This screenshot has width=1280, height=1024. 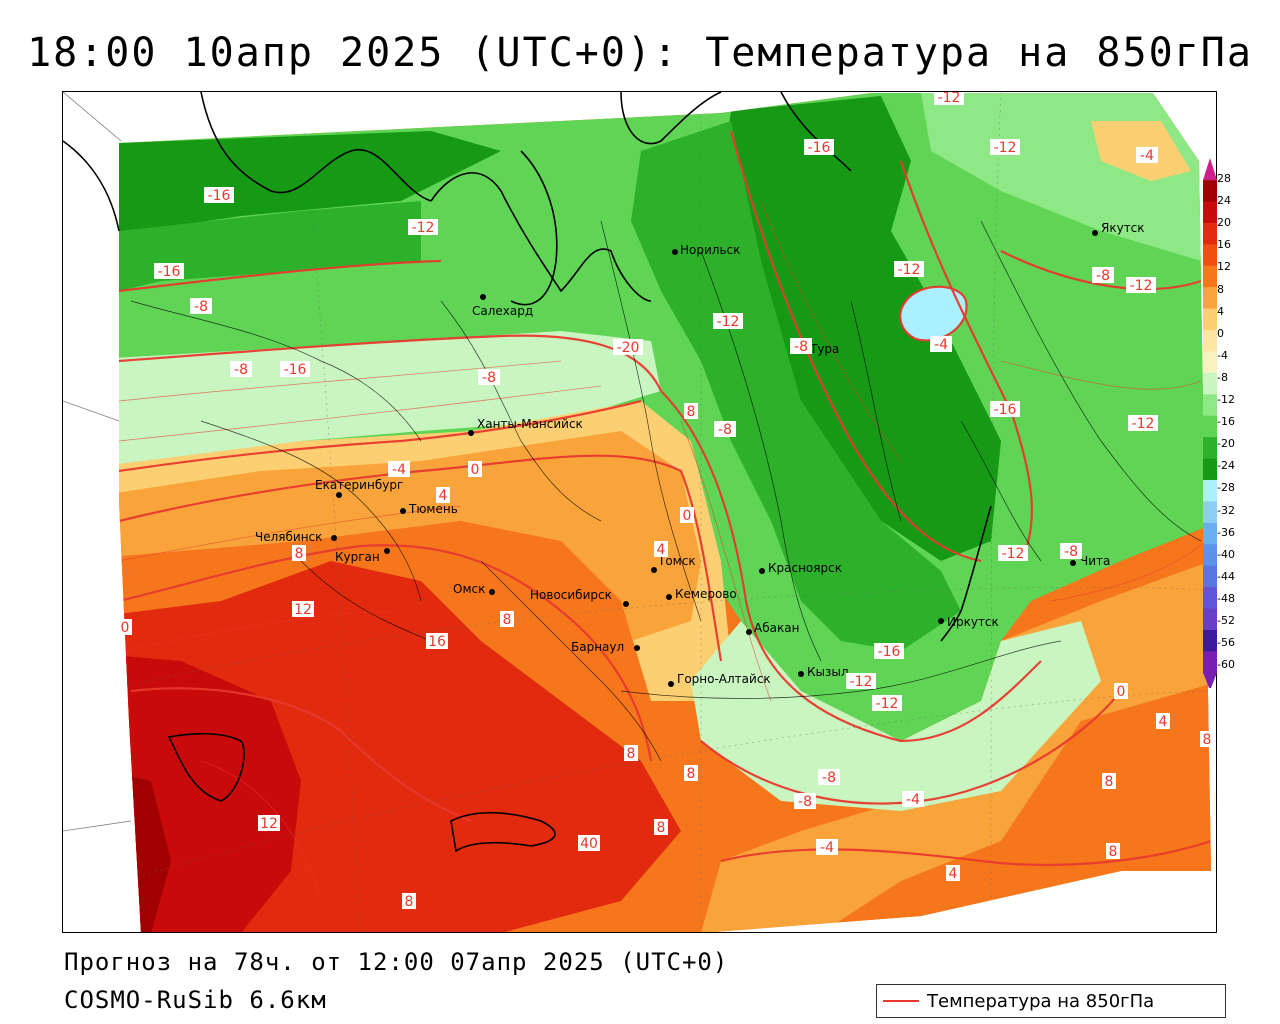 What do you see at coordinates (896, 716) in the screenshot?
I see `field-transition` at bounding box center [896, 716].